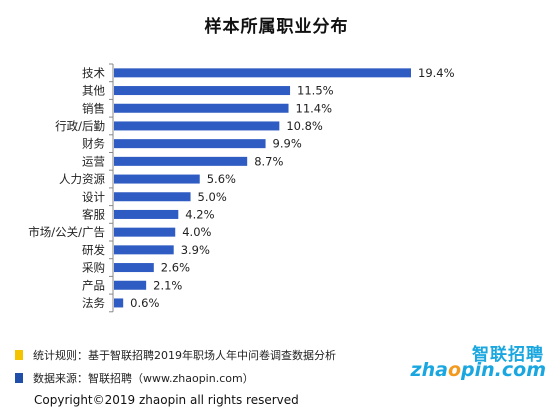  I want to click on rule-marker, so click(19, 355).